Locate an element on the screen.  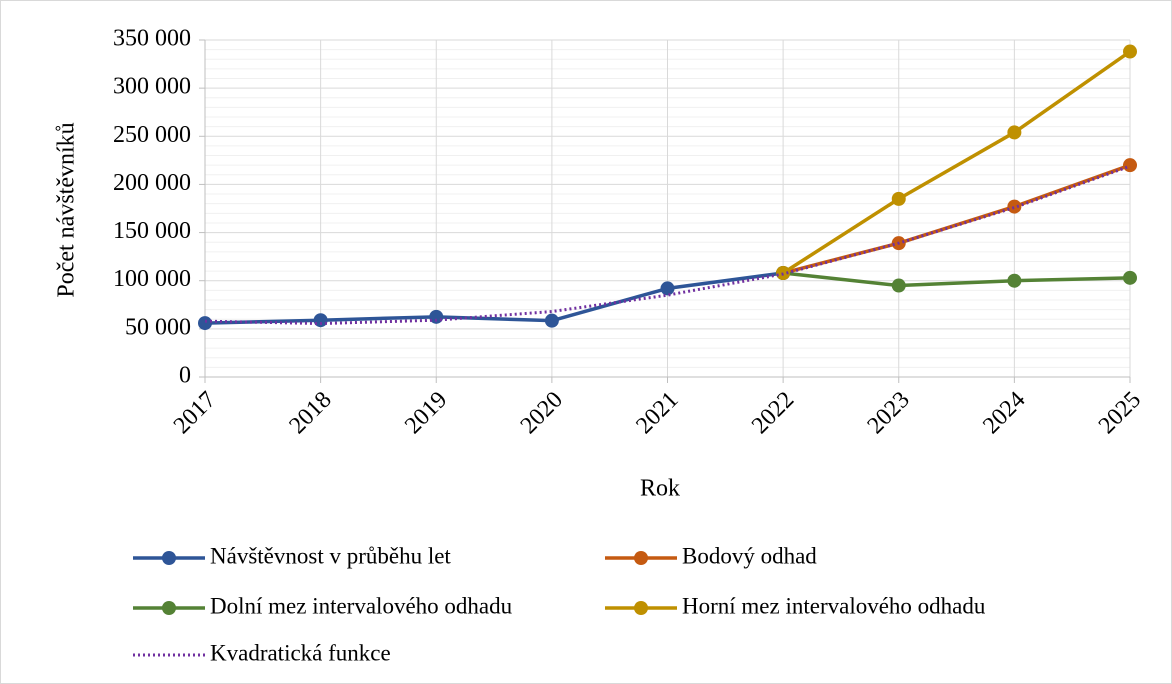
legend-label: Horní mez intervalového odhadu is located at coordinates (834, 605).